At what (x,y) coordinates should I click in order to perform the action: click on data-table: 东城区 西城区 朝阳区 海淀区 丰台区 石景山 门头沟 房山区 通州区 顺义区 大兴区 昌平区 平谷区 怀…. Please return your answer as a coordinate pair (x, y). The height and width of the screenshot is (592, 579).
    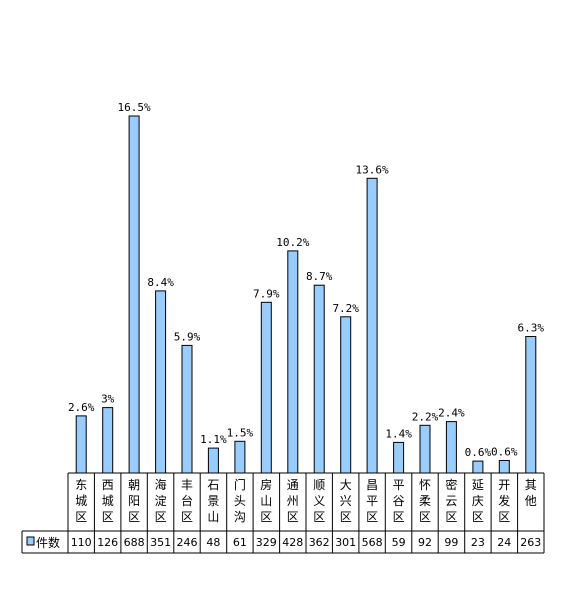
    Looking at the image, I should click on (283, 513).